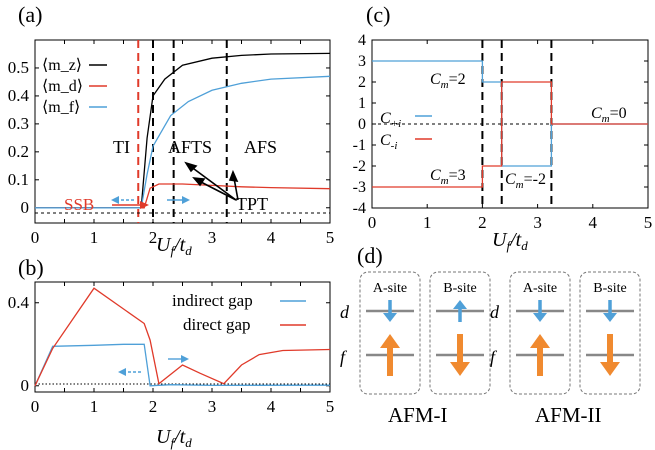 The width and height of the screenshot is (655, 450). What do you see at coordinates (260, 147) in the screenshot?
I see `annotation-afs: AFS` at bounding box center [260, 147].